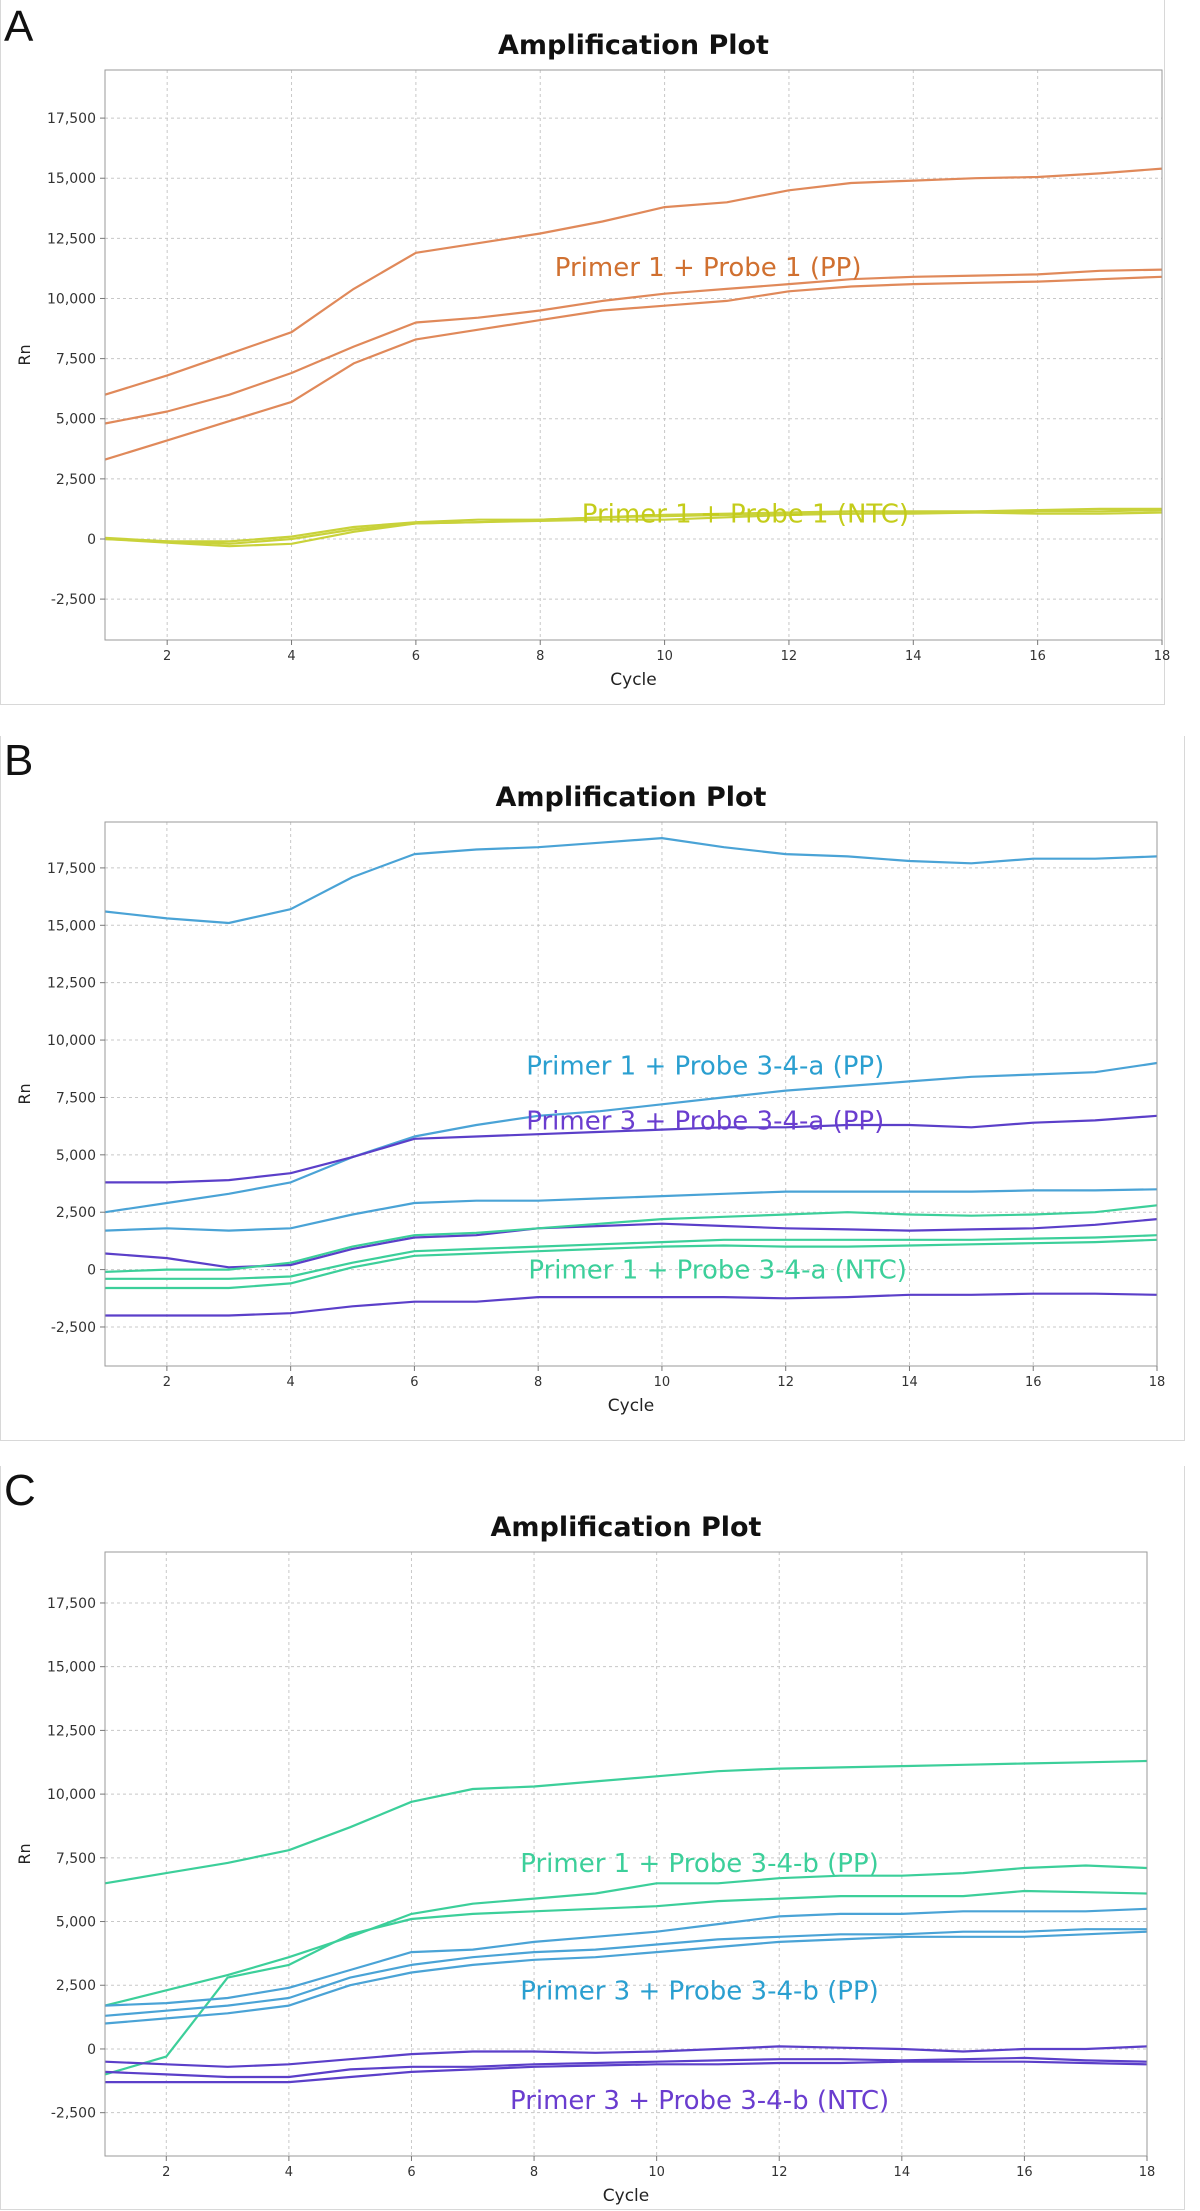 Image resolution: width=1200 pixels, height=2211 pixels. Describe the element at coordinates (19, 26) in the screenshot. I see `panel-label: A` at that location.